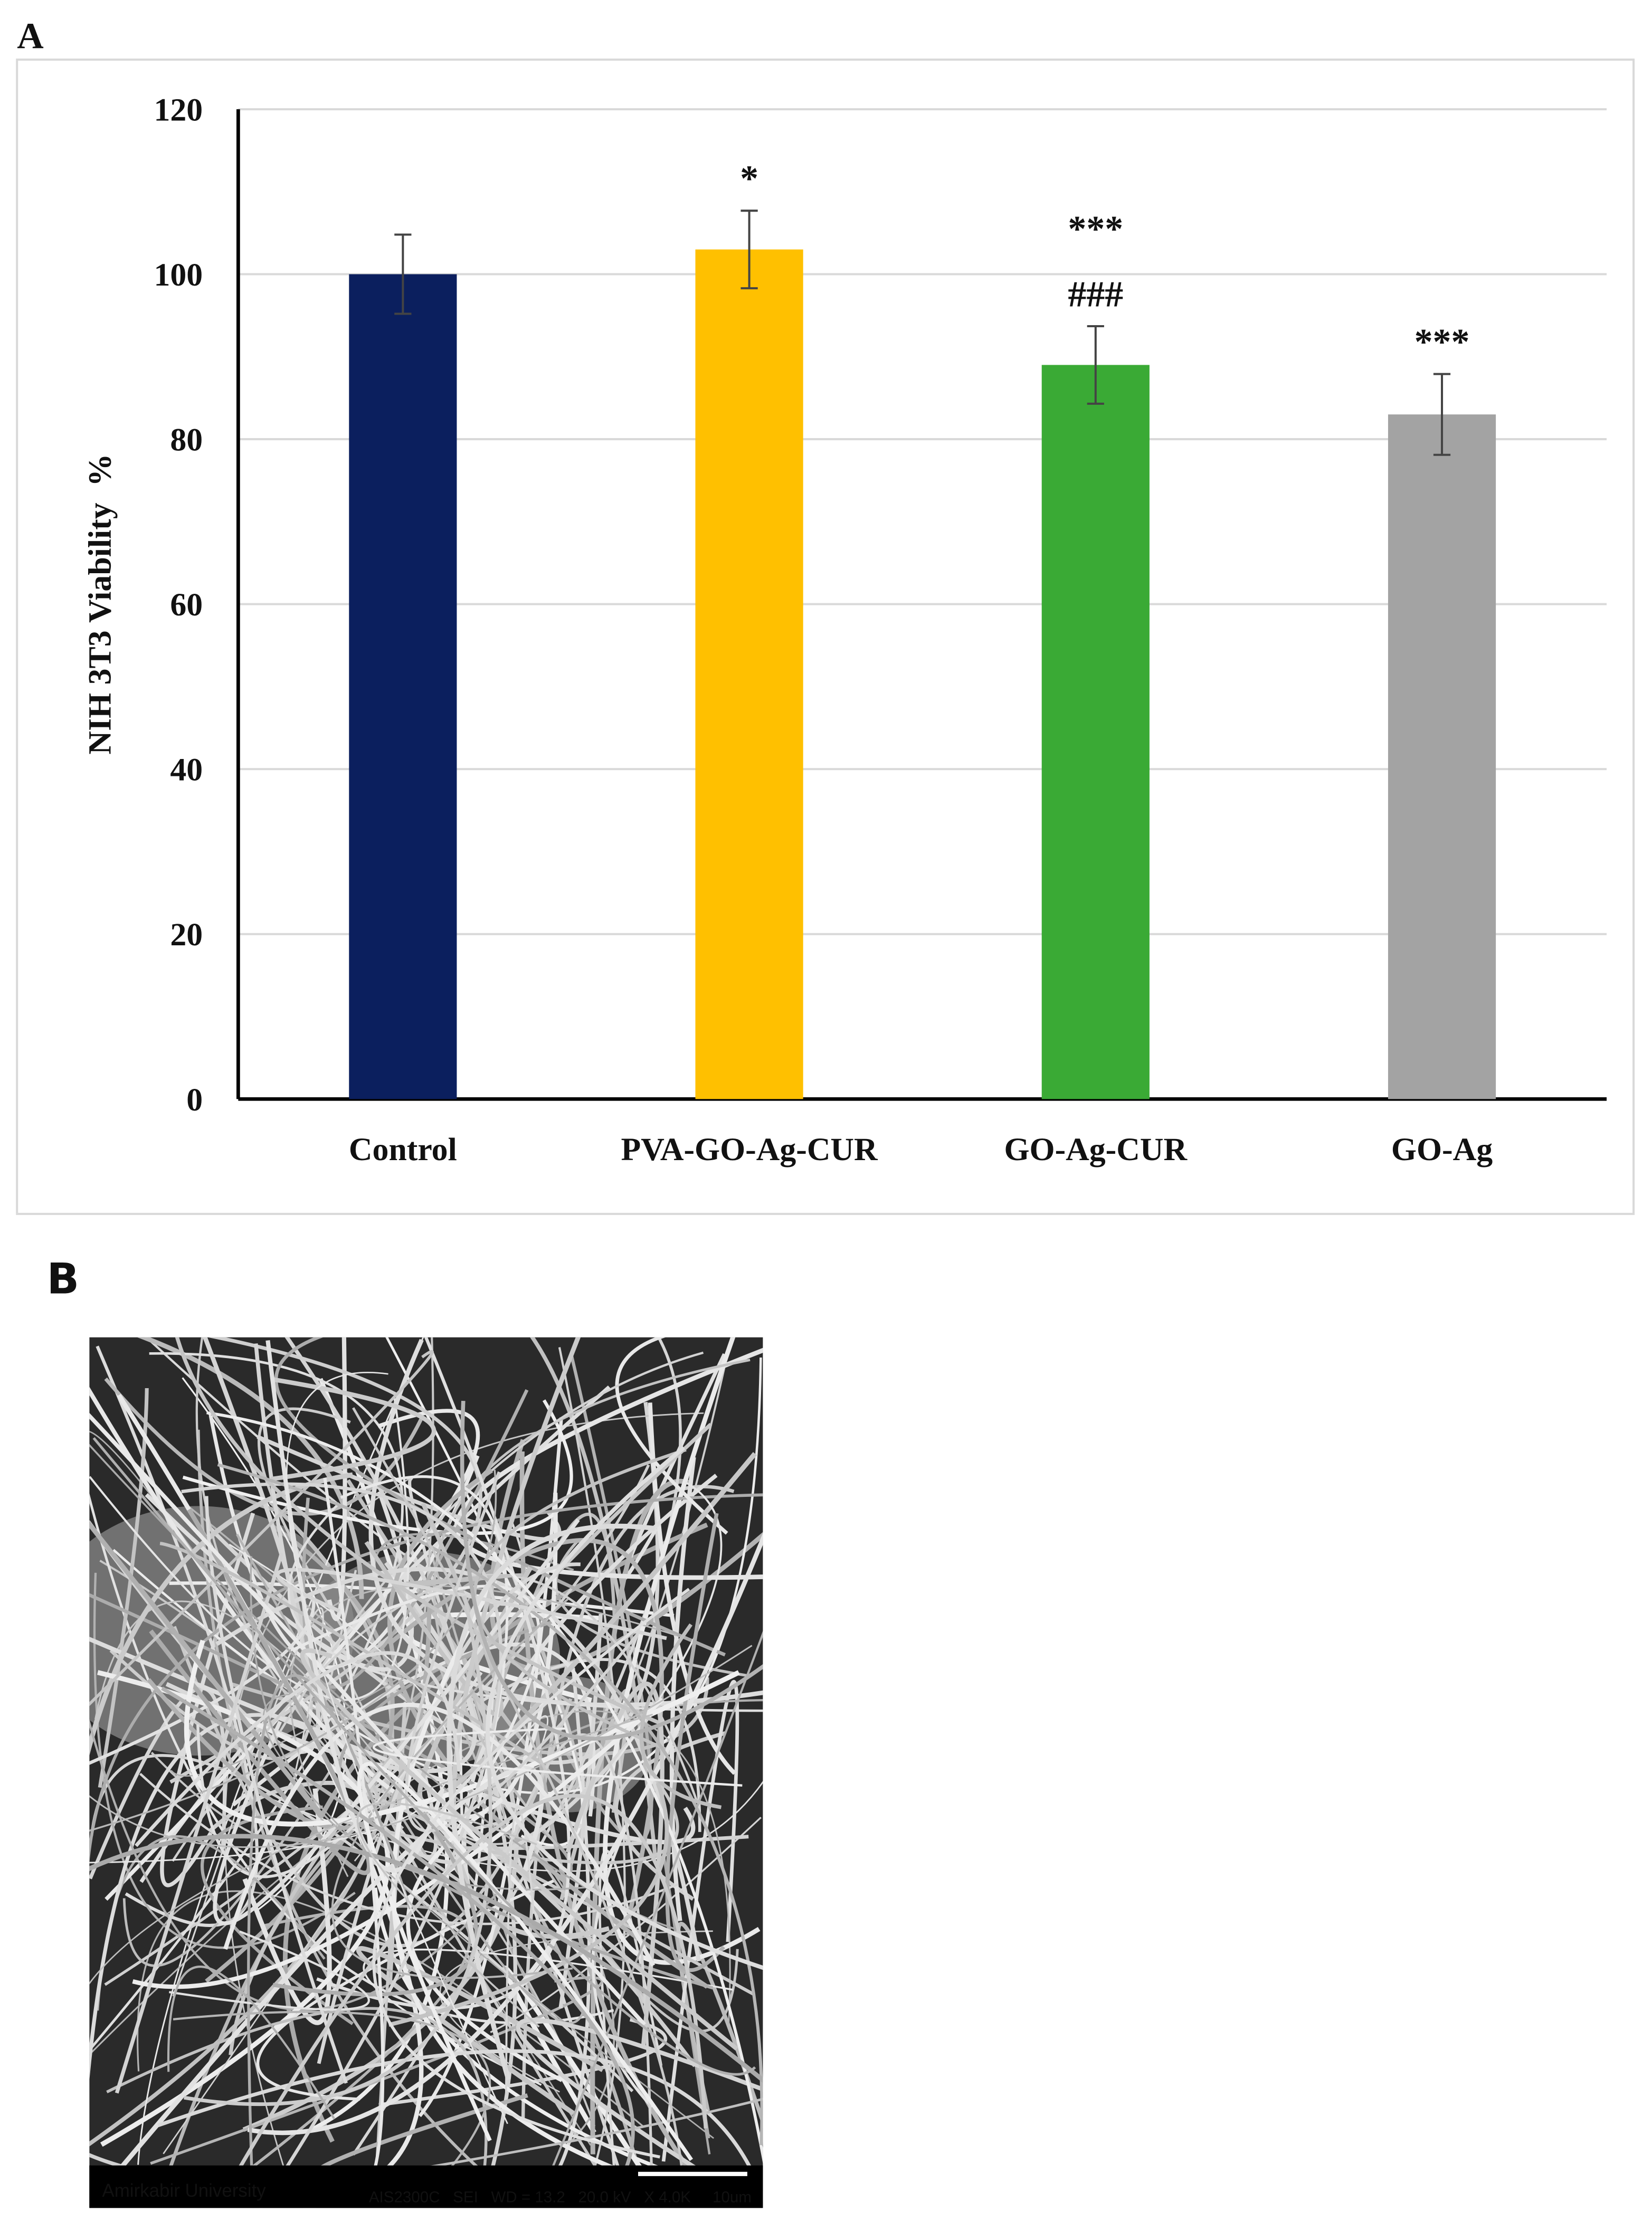 The height and width of the screenshot is (2230, 1652). Describe the element at coordinates (178, 110) in the screenshot. I see `y-tick-label: 120` at that location.